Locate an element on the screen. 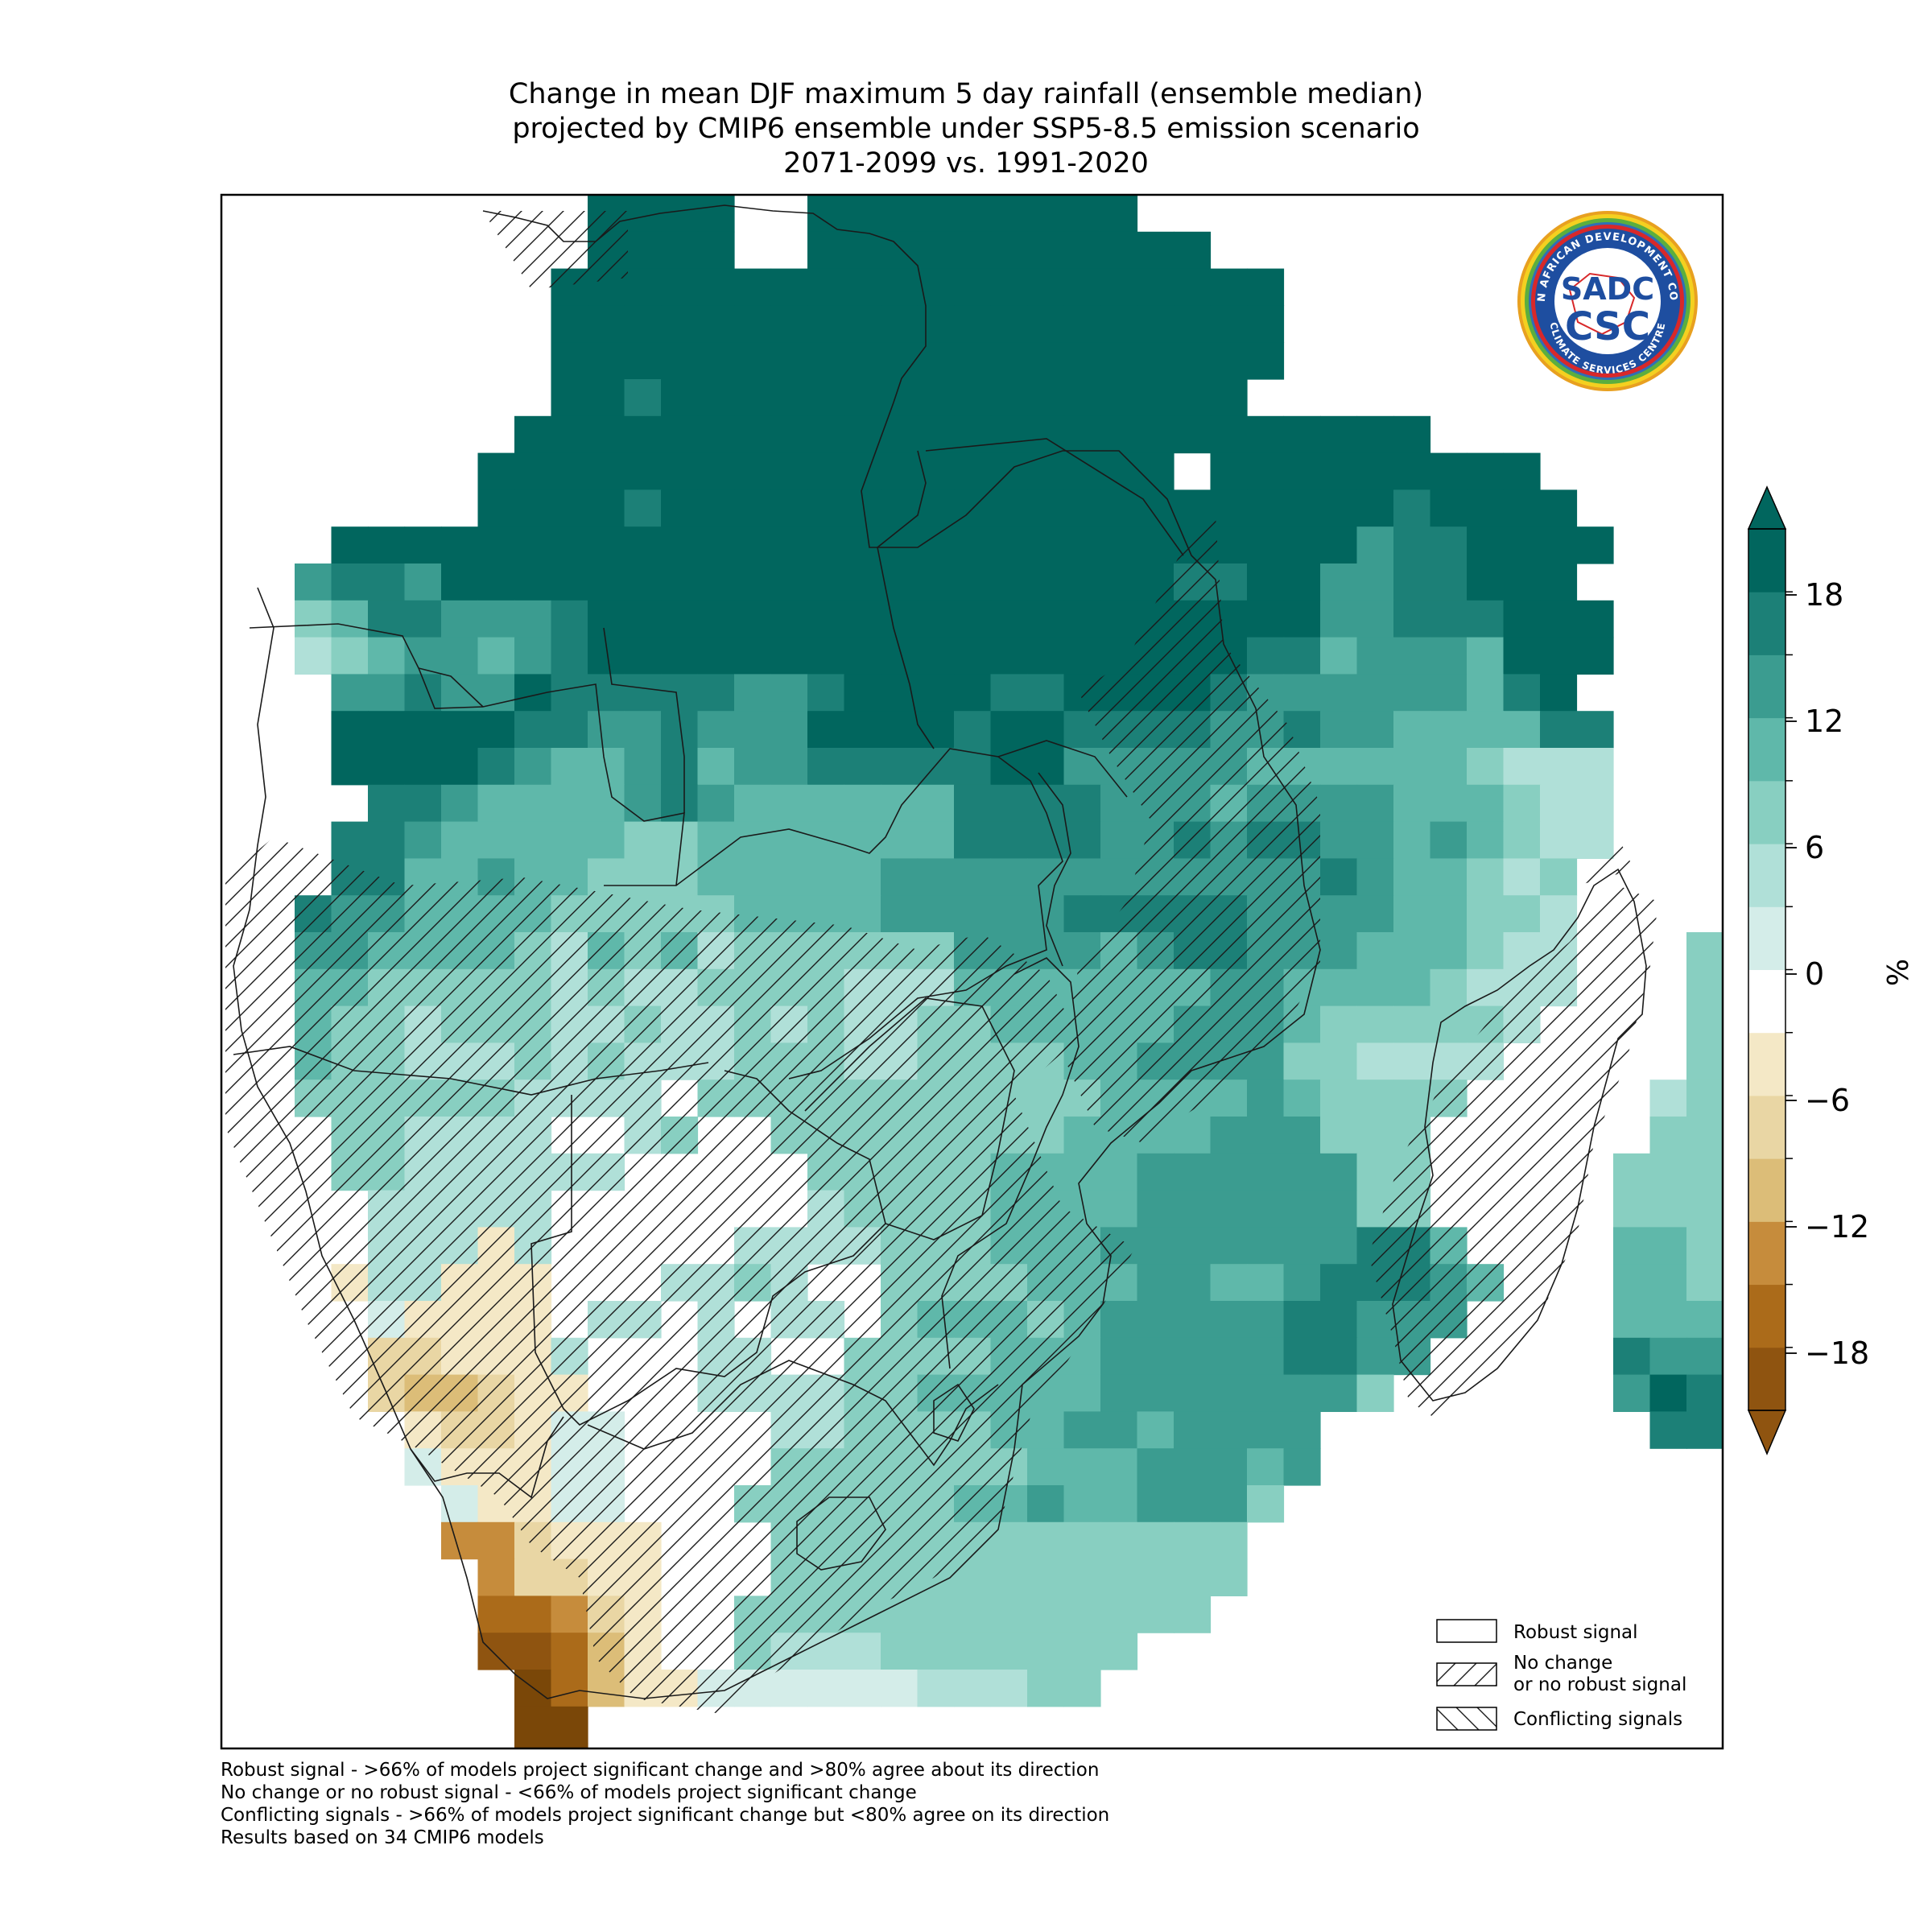 Image resolution: width=1932 pixels, height=1932 pixels. colorbar-ticks: 18 12 6 0 −6 −12 −18 is located at coordinates (1827, 974).